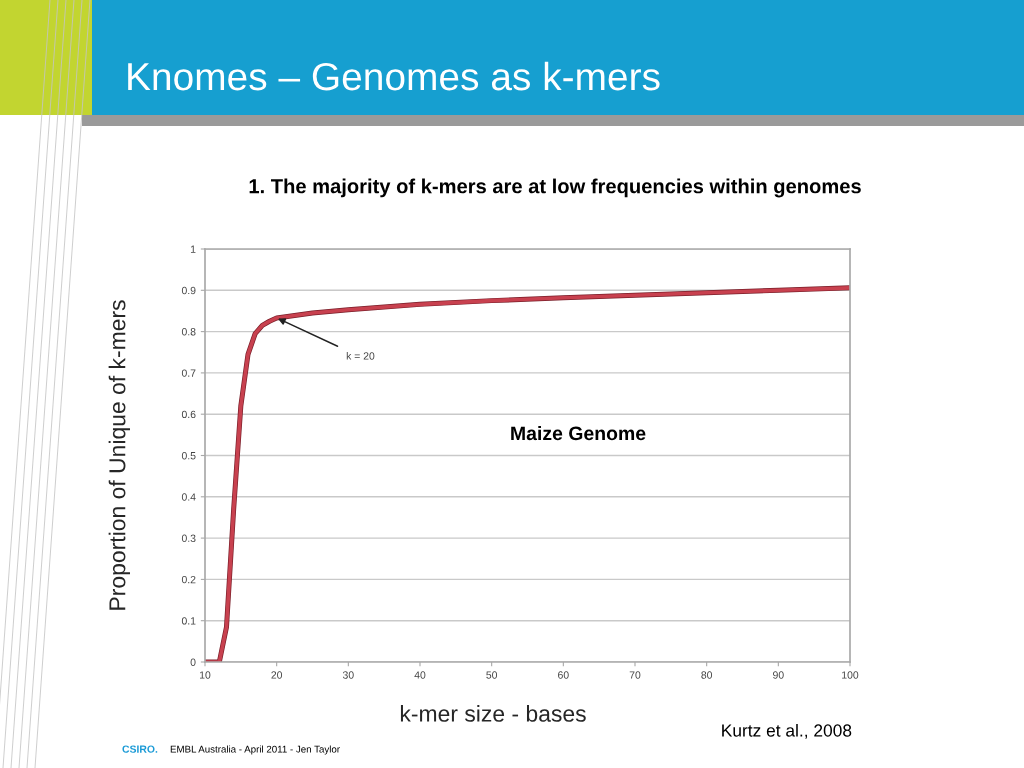  Describe the element at coordinates (188, 538) in the screenshot. I see `y-tick-label: 0.3` at that location.